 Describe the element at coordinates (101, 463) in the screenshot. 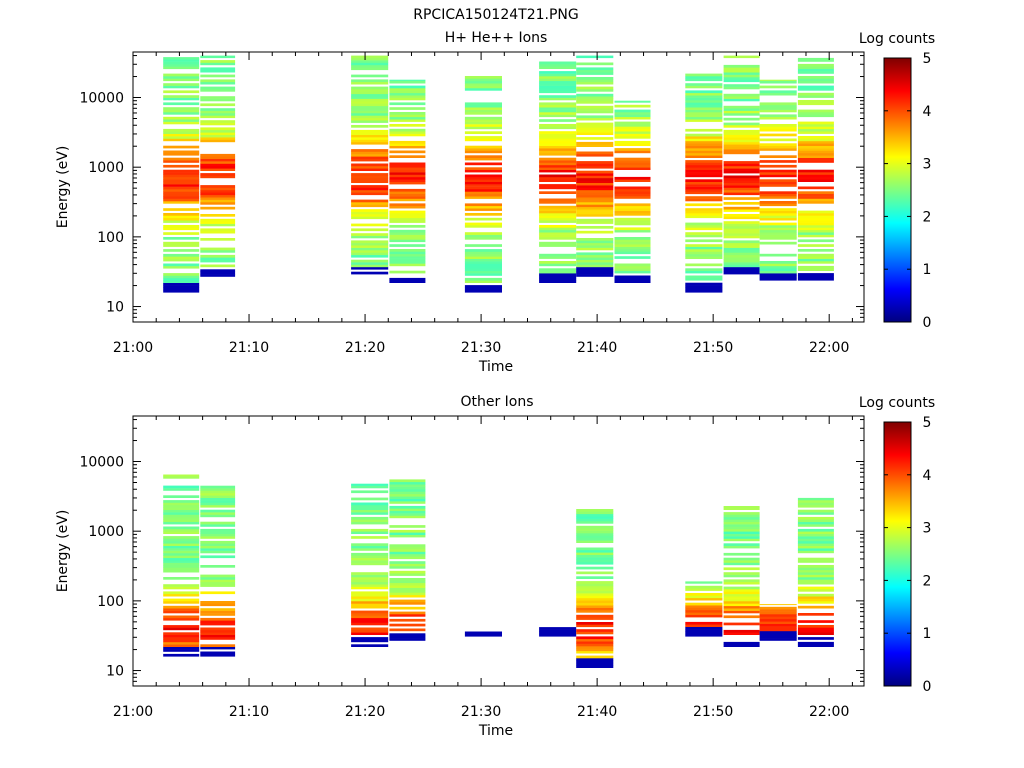

I see `y-tick-label: 10000` at that location.